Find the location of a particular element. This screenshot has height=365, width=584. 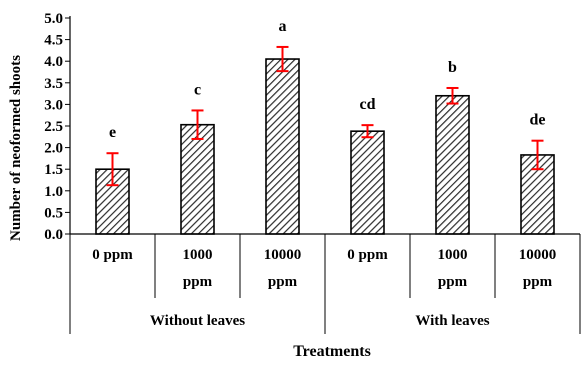

y-tick-label: 4.0 is located at coordinates (53, 62).